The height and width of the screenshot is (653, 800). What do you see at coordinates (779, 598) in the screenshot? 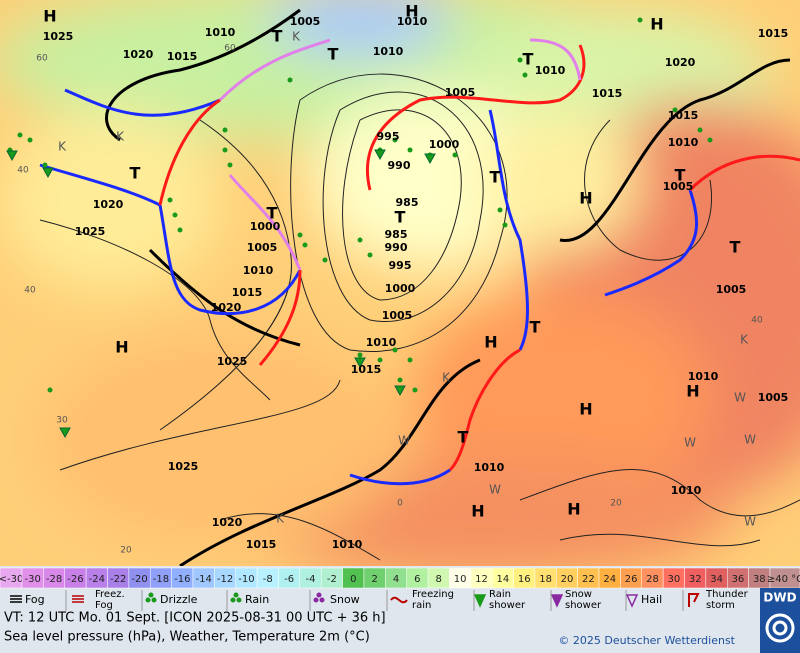
I see `logo-text: DWD` at bounding box center [779, 598].